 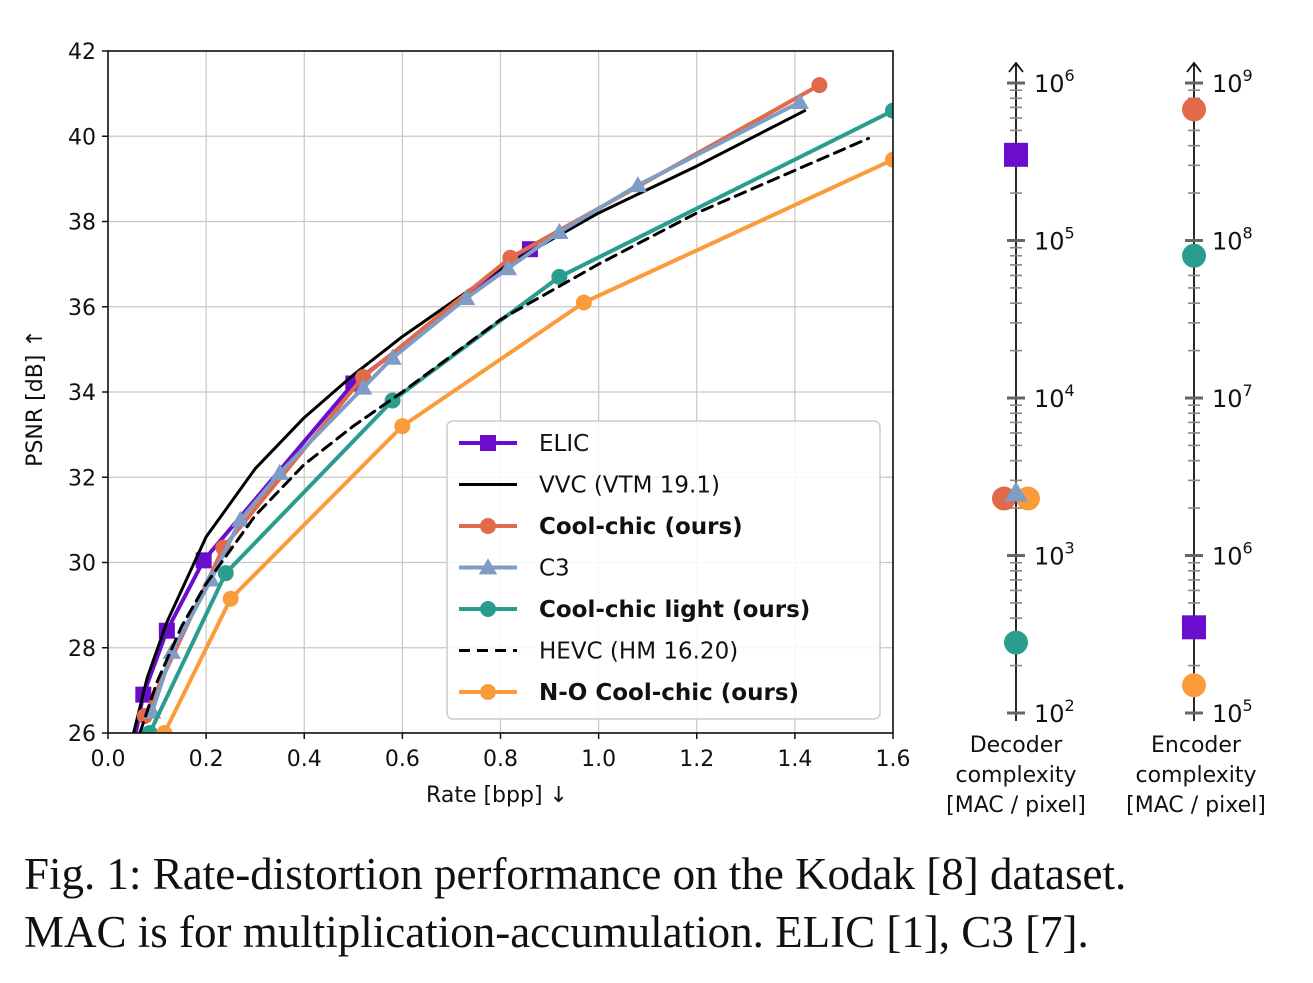 I want to click on legend-label: Cool-chic light (ours), so click(x=674, y=610).